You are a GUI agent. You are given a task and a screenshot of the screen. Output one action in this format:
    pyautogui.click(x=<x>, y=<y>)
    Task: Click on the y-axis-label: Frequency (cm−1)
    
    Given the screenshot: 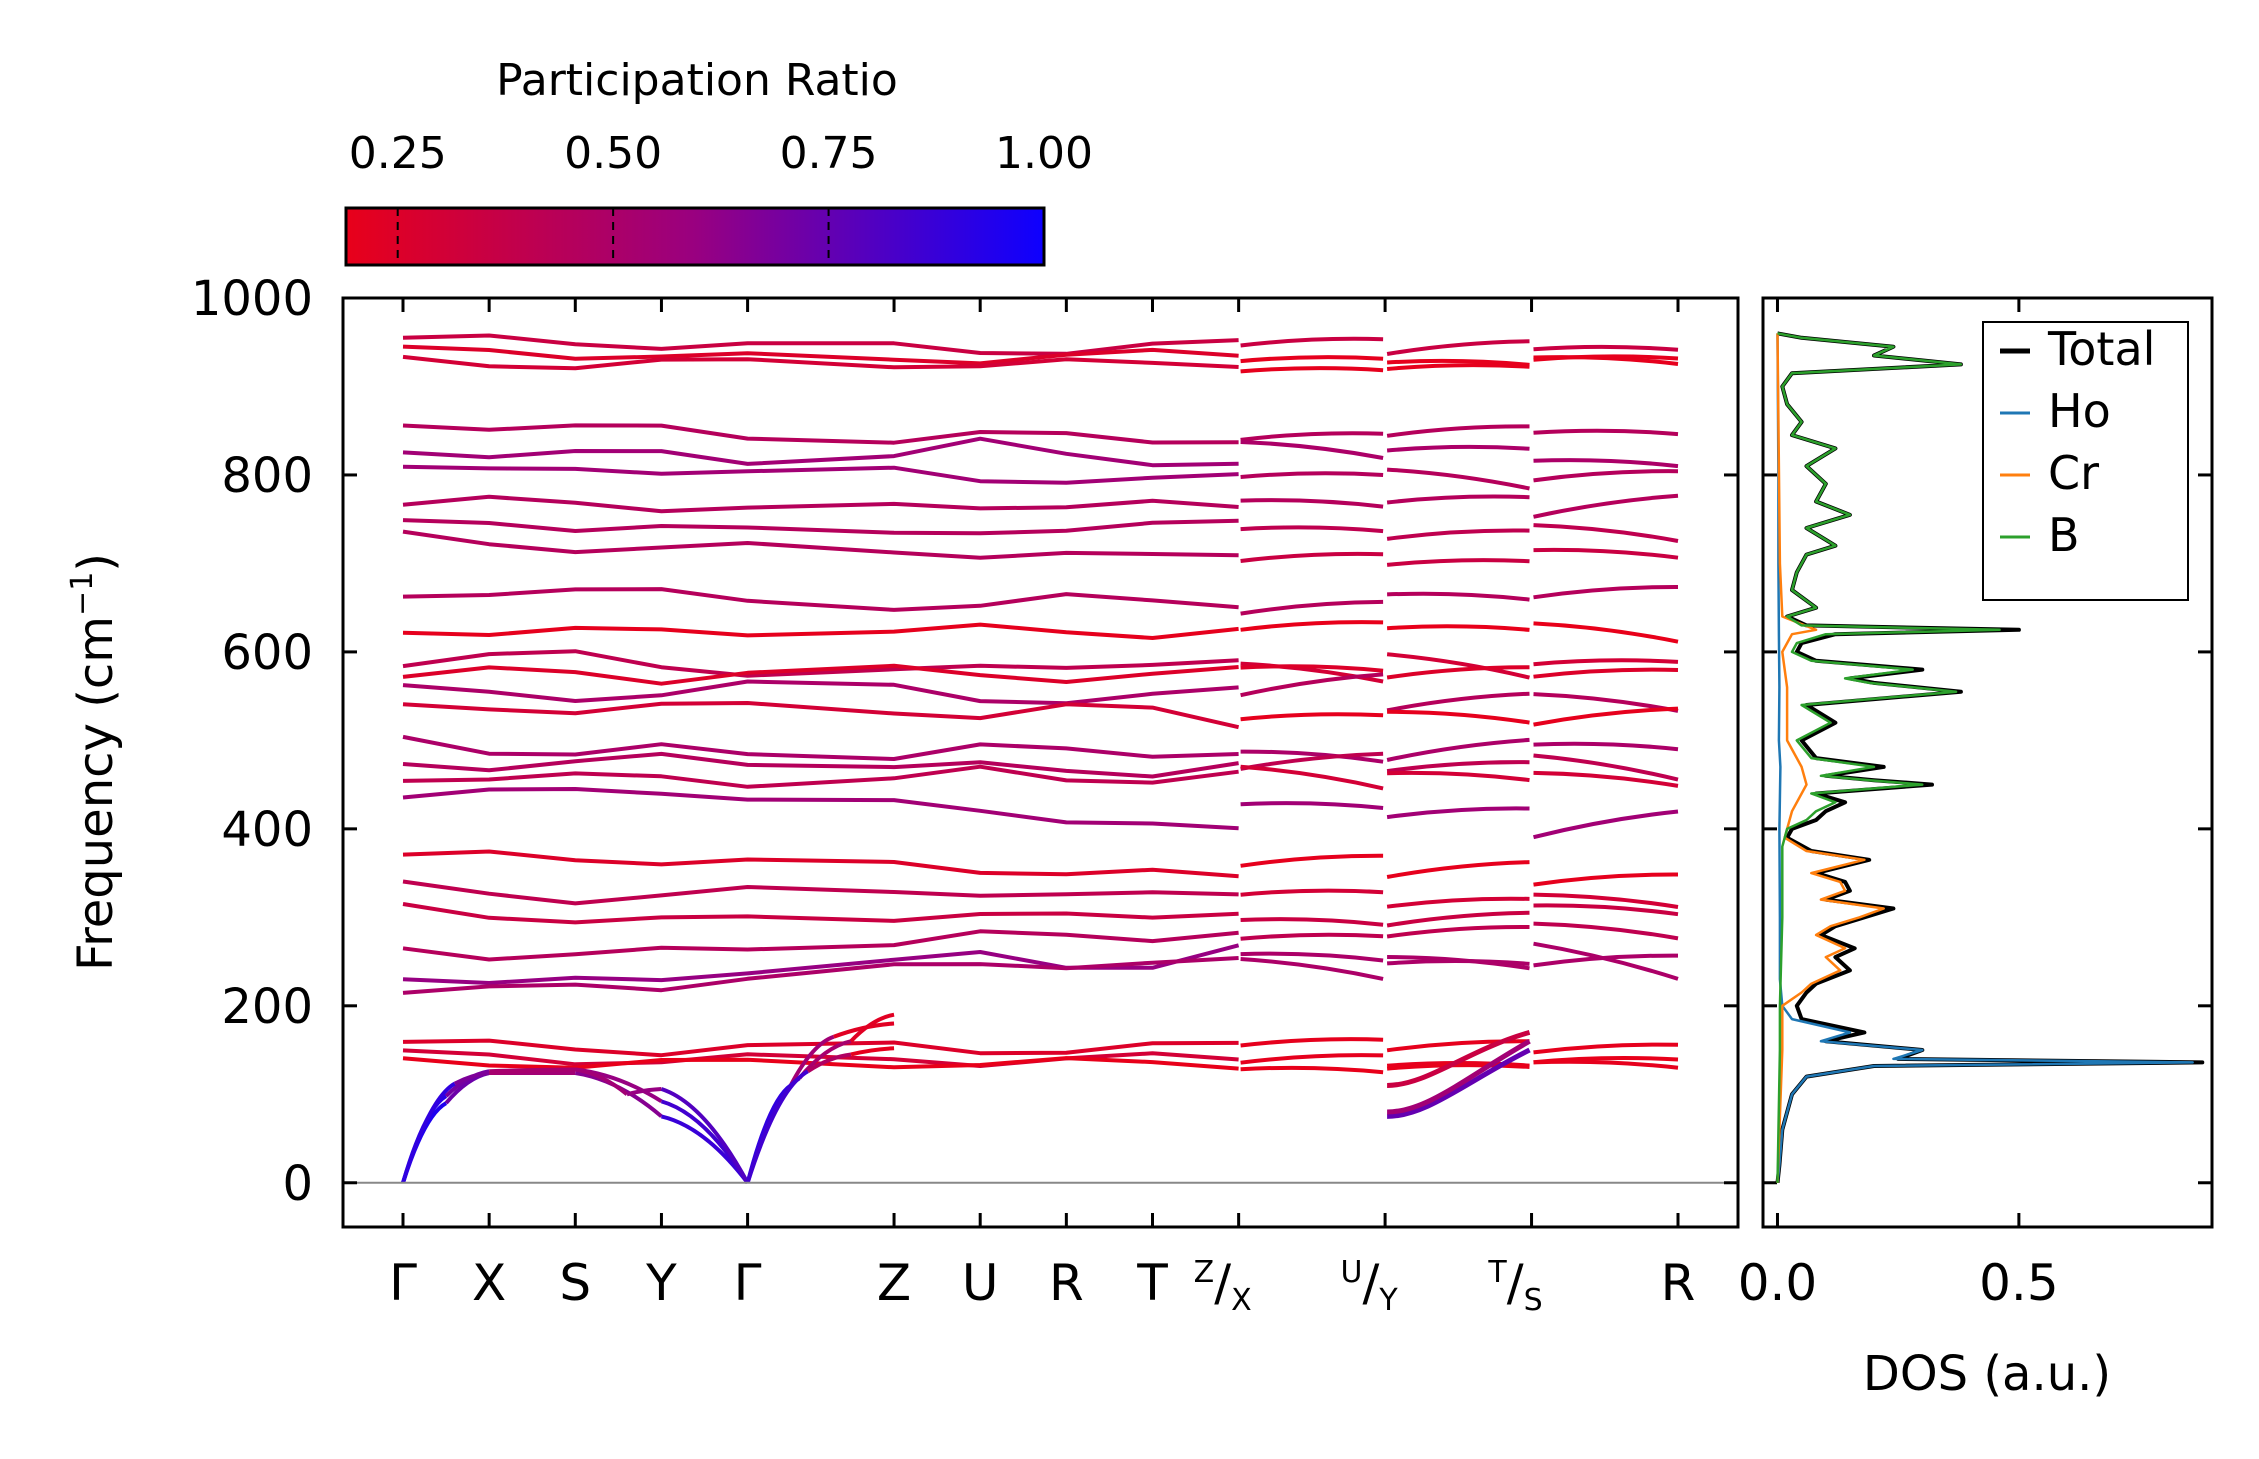 What is the action you would take?
    pyautogui.click(x=94, y=762)
    